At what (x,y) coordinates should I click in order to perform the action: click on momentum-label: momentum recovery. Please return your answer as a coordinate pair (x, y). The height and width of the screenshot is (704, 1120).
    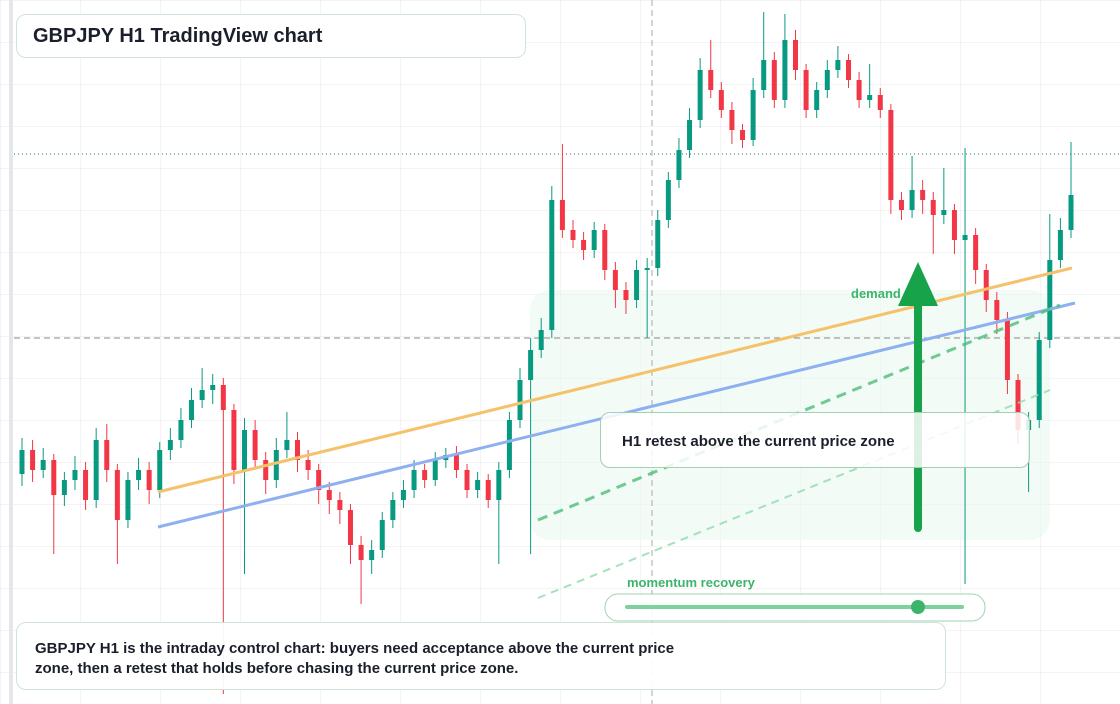
    Looking at the image, I should click on (691, 582).